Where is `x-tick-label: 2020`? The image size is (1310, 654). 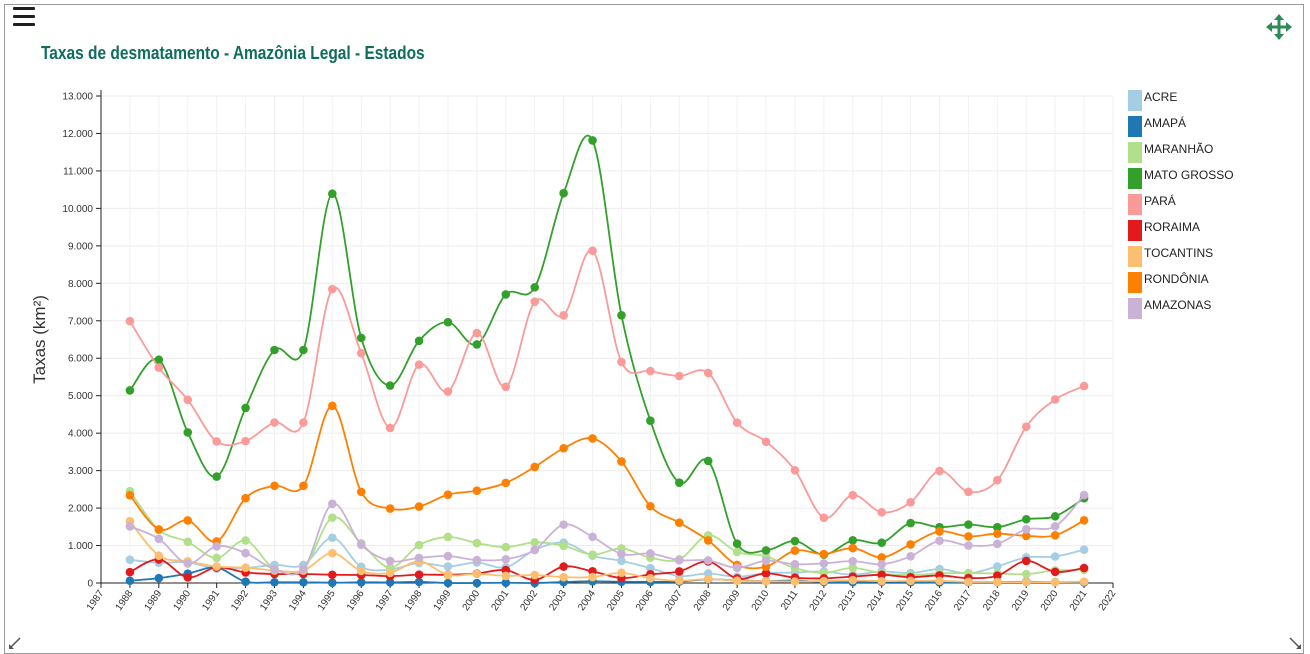 x-tick-label: 2020 is located at coordinates (1050, 600).